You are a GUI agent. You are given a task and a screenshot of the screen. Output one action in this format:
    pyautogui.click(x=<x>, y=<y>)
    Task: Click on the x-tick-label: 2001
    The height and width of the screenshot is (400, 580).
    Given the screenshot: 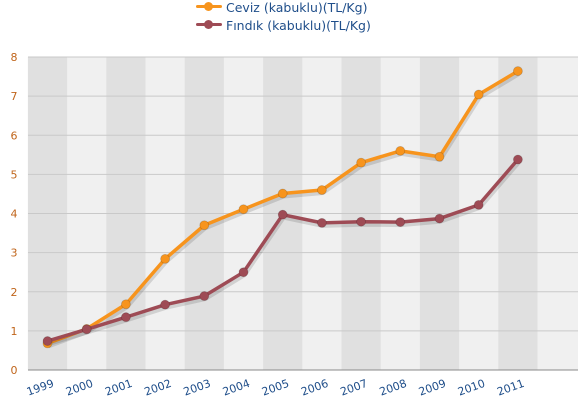 What is the action you would take?
    pyautogui.click(x=118, y=388)
    